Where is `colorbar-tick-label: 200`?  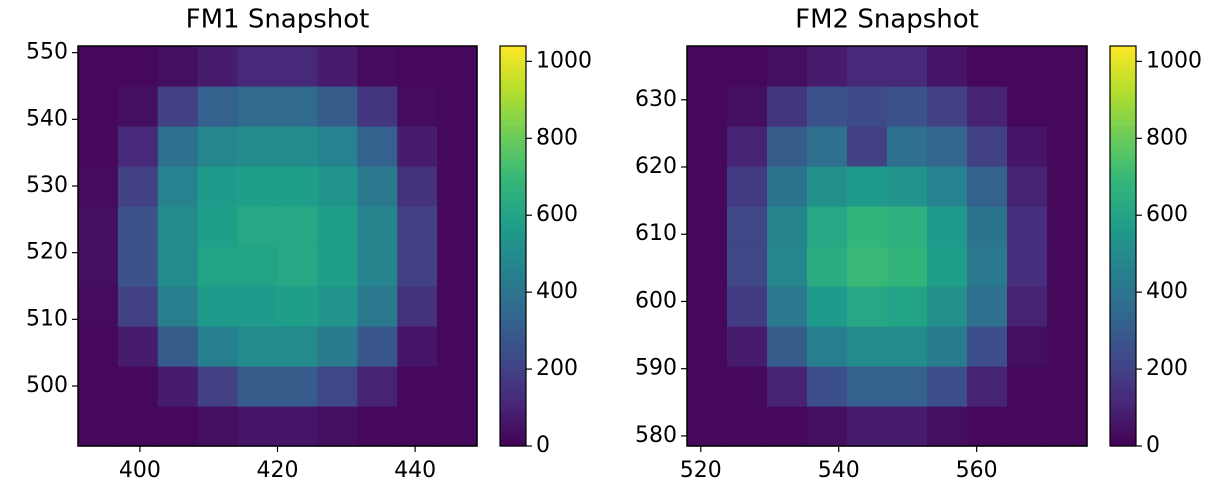 colorbar-tick-label: 200 is located at coordinates (1167, 368).